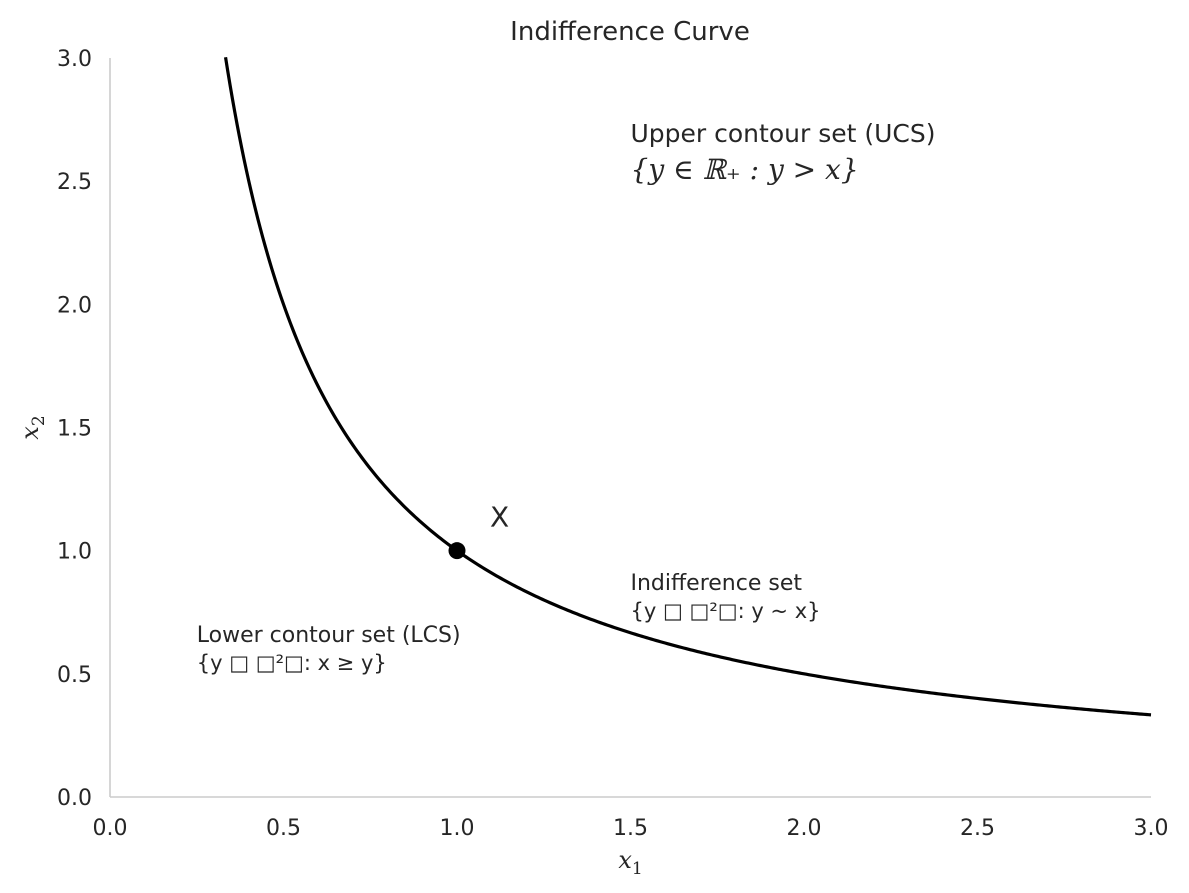  What do you see at coordinates (457, 551) in the screenshot?
I see `point-x-marker` at bounding box center [457, 551].